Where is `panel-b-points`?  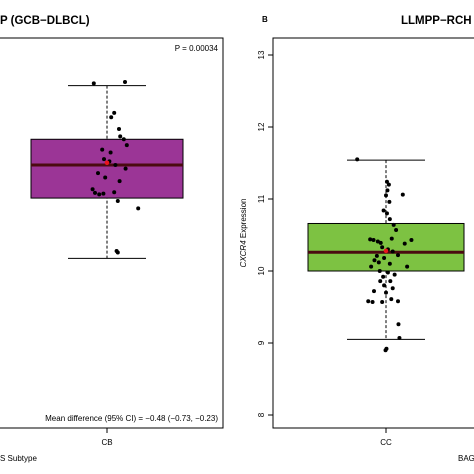
panel-b-points is located at coordinates (384, 255).